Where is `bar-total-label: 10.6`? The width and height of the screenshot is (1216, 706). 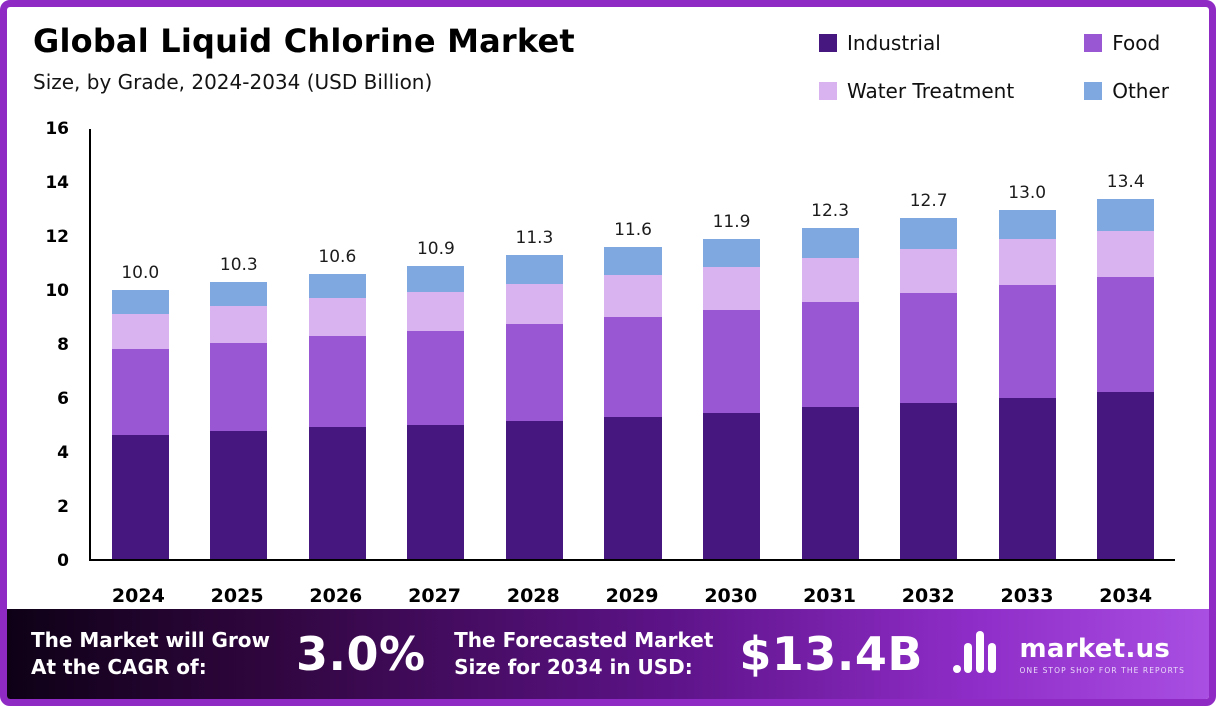
bar-total-label: 10.6 is located at coordinates (337, 257).